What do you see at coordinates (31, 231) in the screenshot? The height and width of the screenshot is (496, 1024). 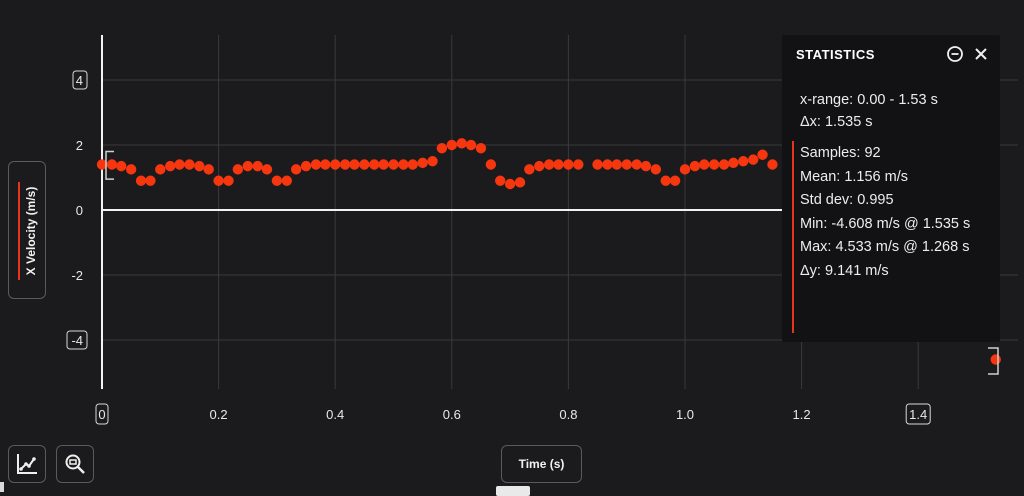 I see `y-axis-label: X Velocity (m/s)` at bounding box center [31, 231].